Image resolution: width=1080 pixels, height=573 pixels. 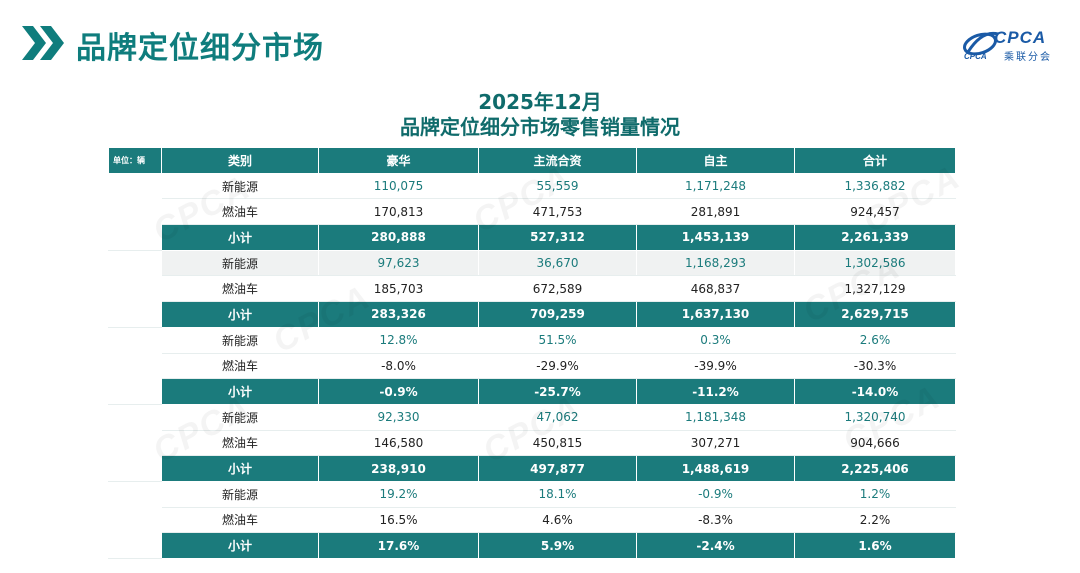 What do you see at coordinates (557, 520) in the screenshot?
I see `value-cell: 4.6%` at bounding box center [557, 520].